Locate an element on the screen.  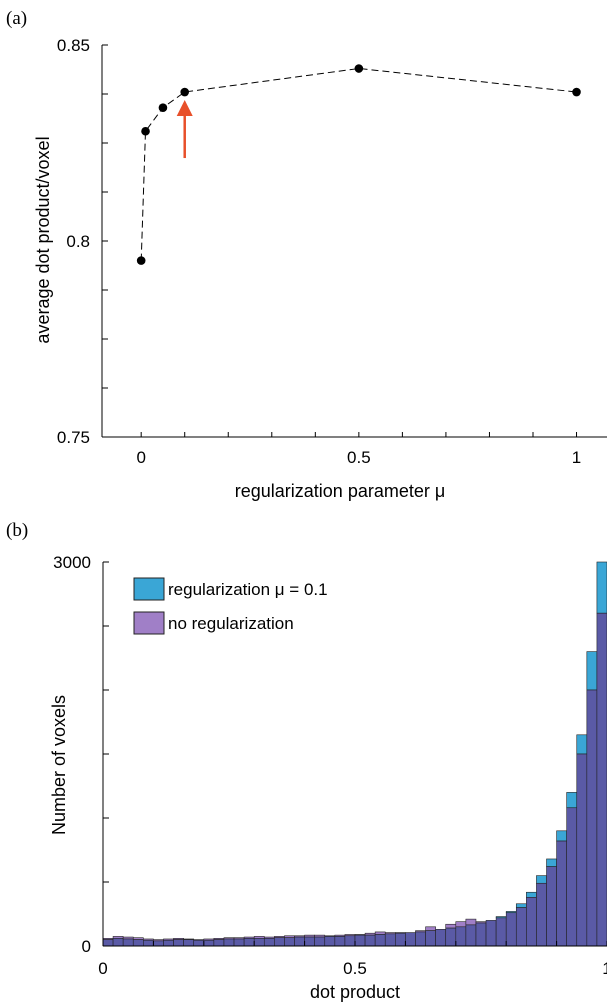
y-tick-label: 0.75 is located at coordinates (73, 437).